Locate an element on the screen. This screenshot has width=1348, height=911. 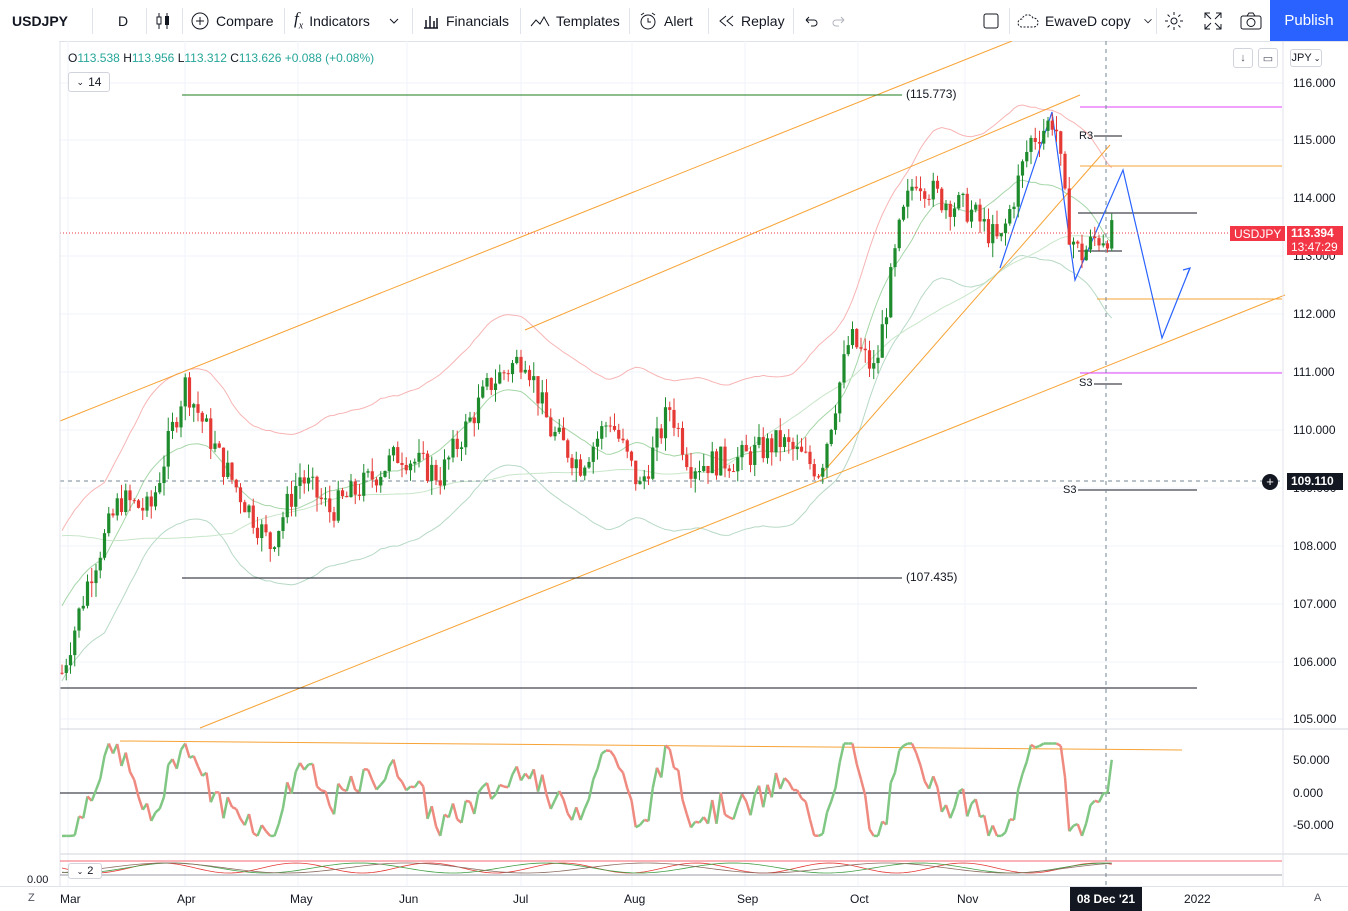
replay-button: Replay is located at coordinates (751, 20).